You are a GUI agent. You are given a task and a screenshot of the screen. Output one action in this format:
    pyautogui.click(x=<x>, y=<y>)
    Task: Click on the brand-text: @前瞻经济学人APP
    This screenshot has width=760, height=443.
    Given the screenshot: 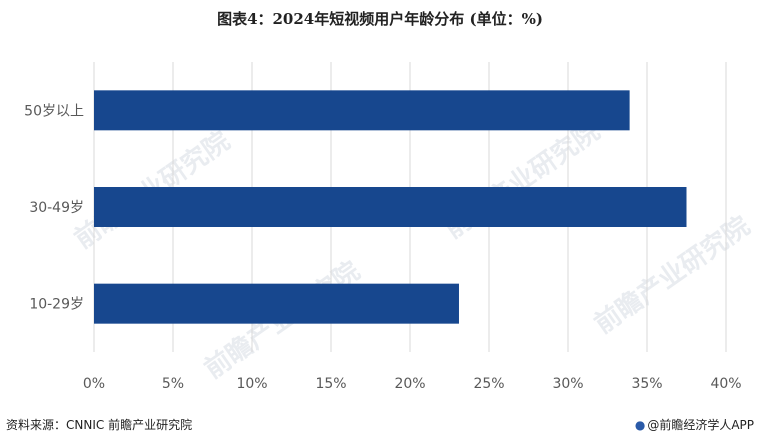 What is the action you would take?
    pyautogui.click(x=700, y=425)
    